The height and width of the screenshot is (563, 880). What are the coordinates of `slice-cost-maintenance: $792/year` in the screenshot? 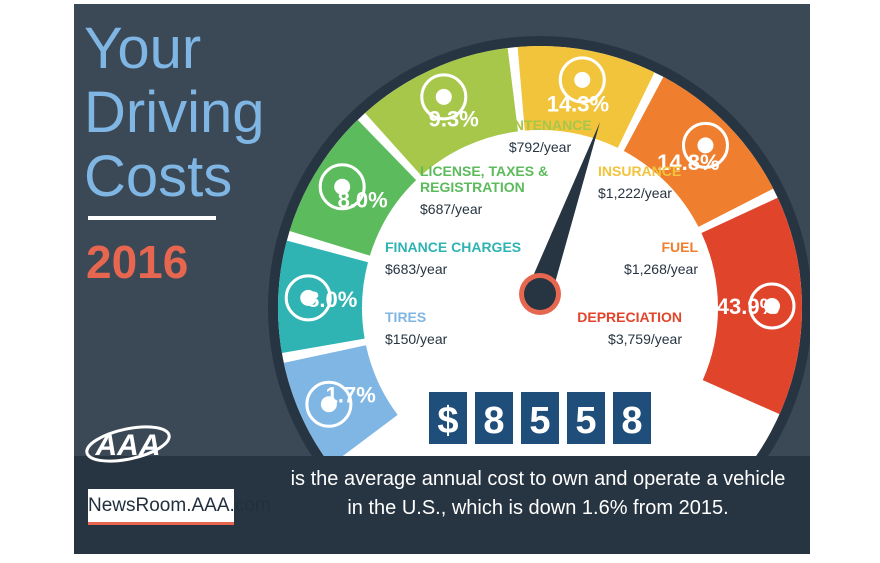 It's located at (540, 147).